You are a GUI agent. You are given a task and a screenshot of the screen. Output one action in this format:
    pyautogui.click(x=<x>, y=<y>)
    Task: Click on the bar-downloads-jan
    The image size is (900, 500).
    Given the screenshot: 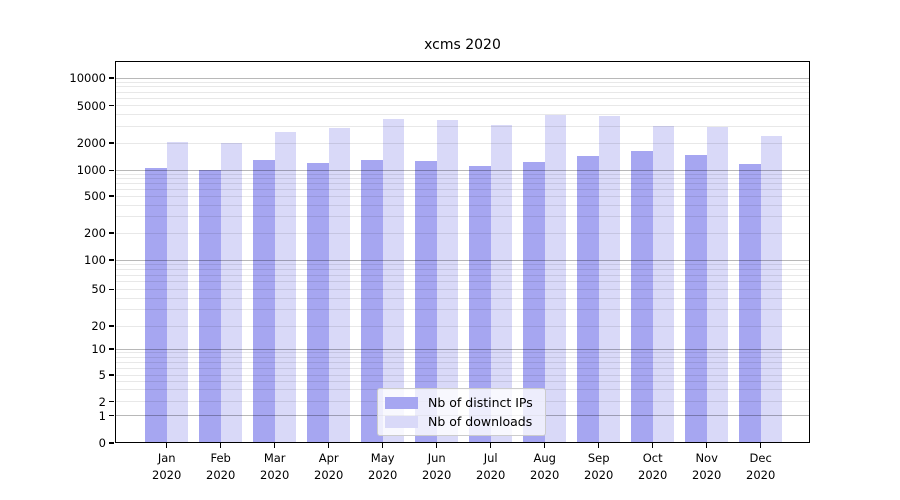 What is the action you would take?
    pyautogui.click(x=177, y=292)
    